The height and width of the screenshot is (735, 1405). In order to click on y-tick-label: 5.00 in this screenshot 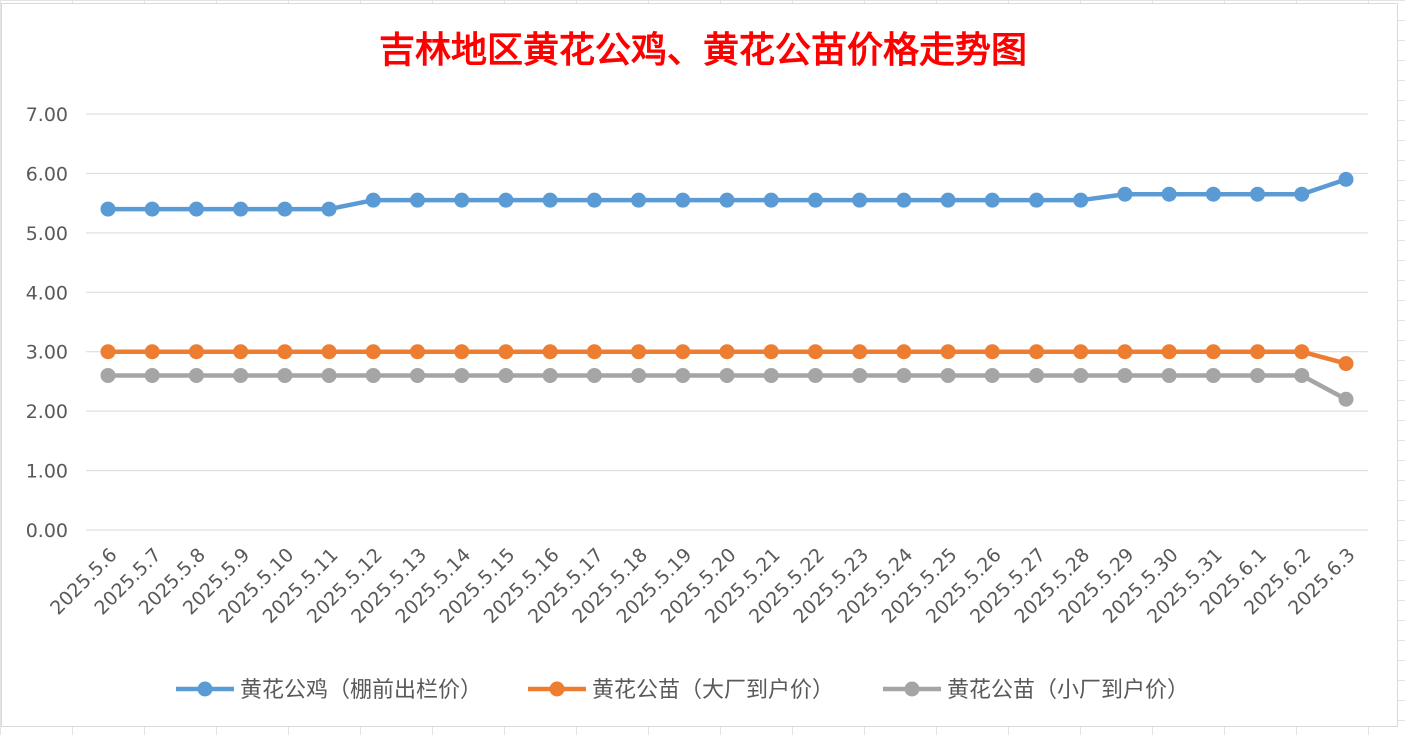, I will do `click(47, 234)`.